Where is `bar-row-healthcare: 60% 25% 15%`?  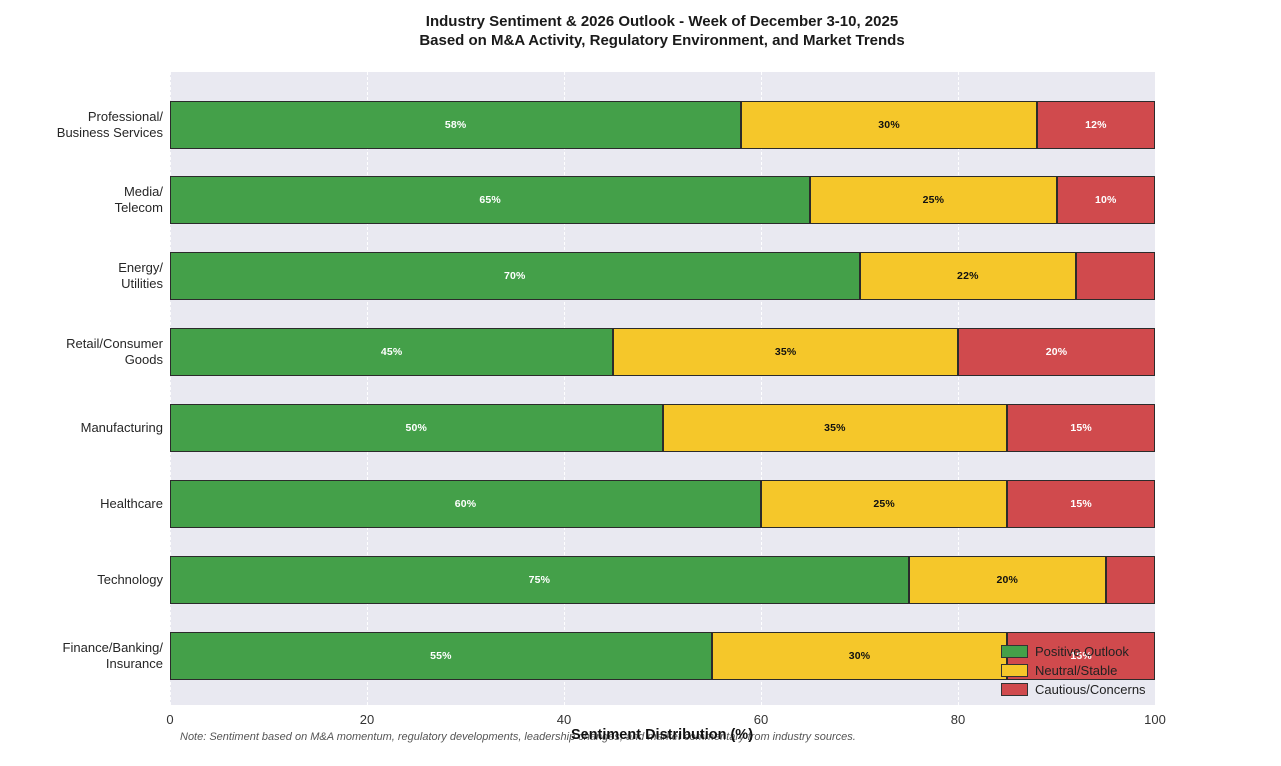
bar-row-healthcare: 60% 25% 15% is located at coordinates (662, 504).